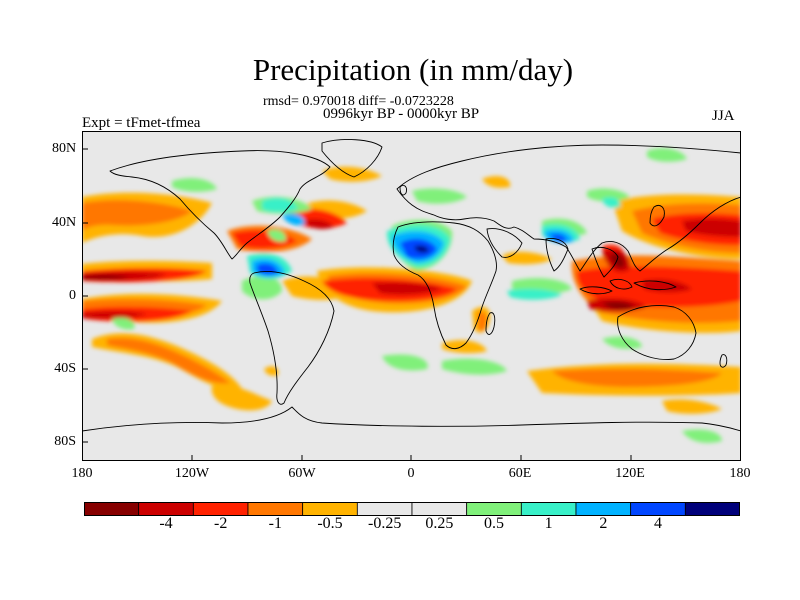  What do you see at coordinates (330, 523) in the screenshot?
I see `colorbar-label: -0.5` at bounding box center [330, 523].